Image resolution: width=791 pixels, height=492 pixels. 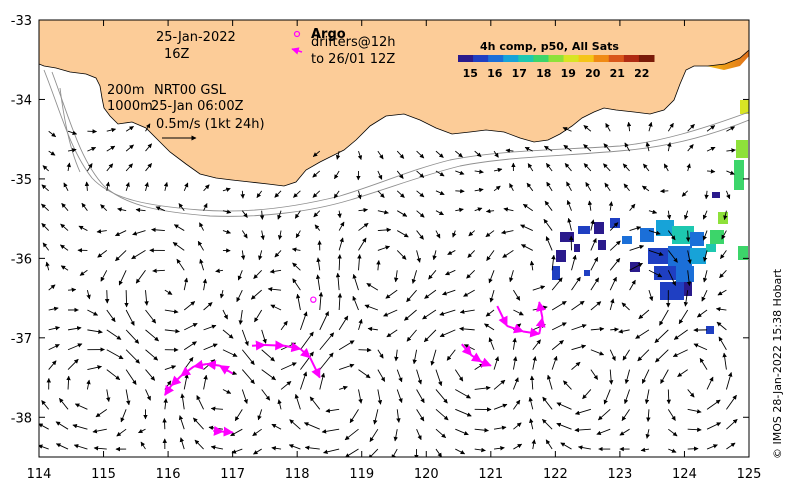 What do you see at coordinates (223, 431) in the screenshot?
I see `drifter-track` at bounding box center [223, 431].